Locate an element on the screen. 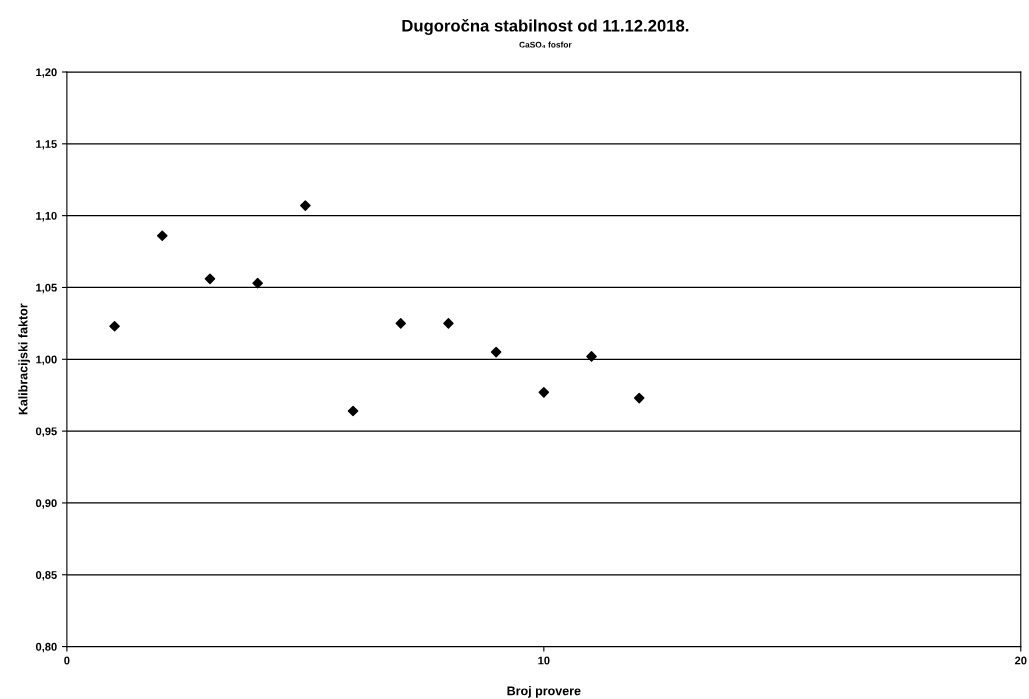 The height and width of the screenshot is (699, 1029). x-axis-title: Broj provere is located at coordinates (544, 692).